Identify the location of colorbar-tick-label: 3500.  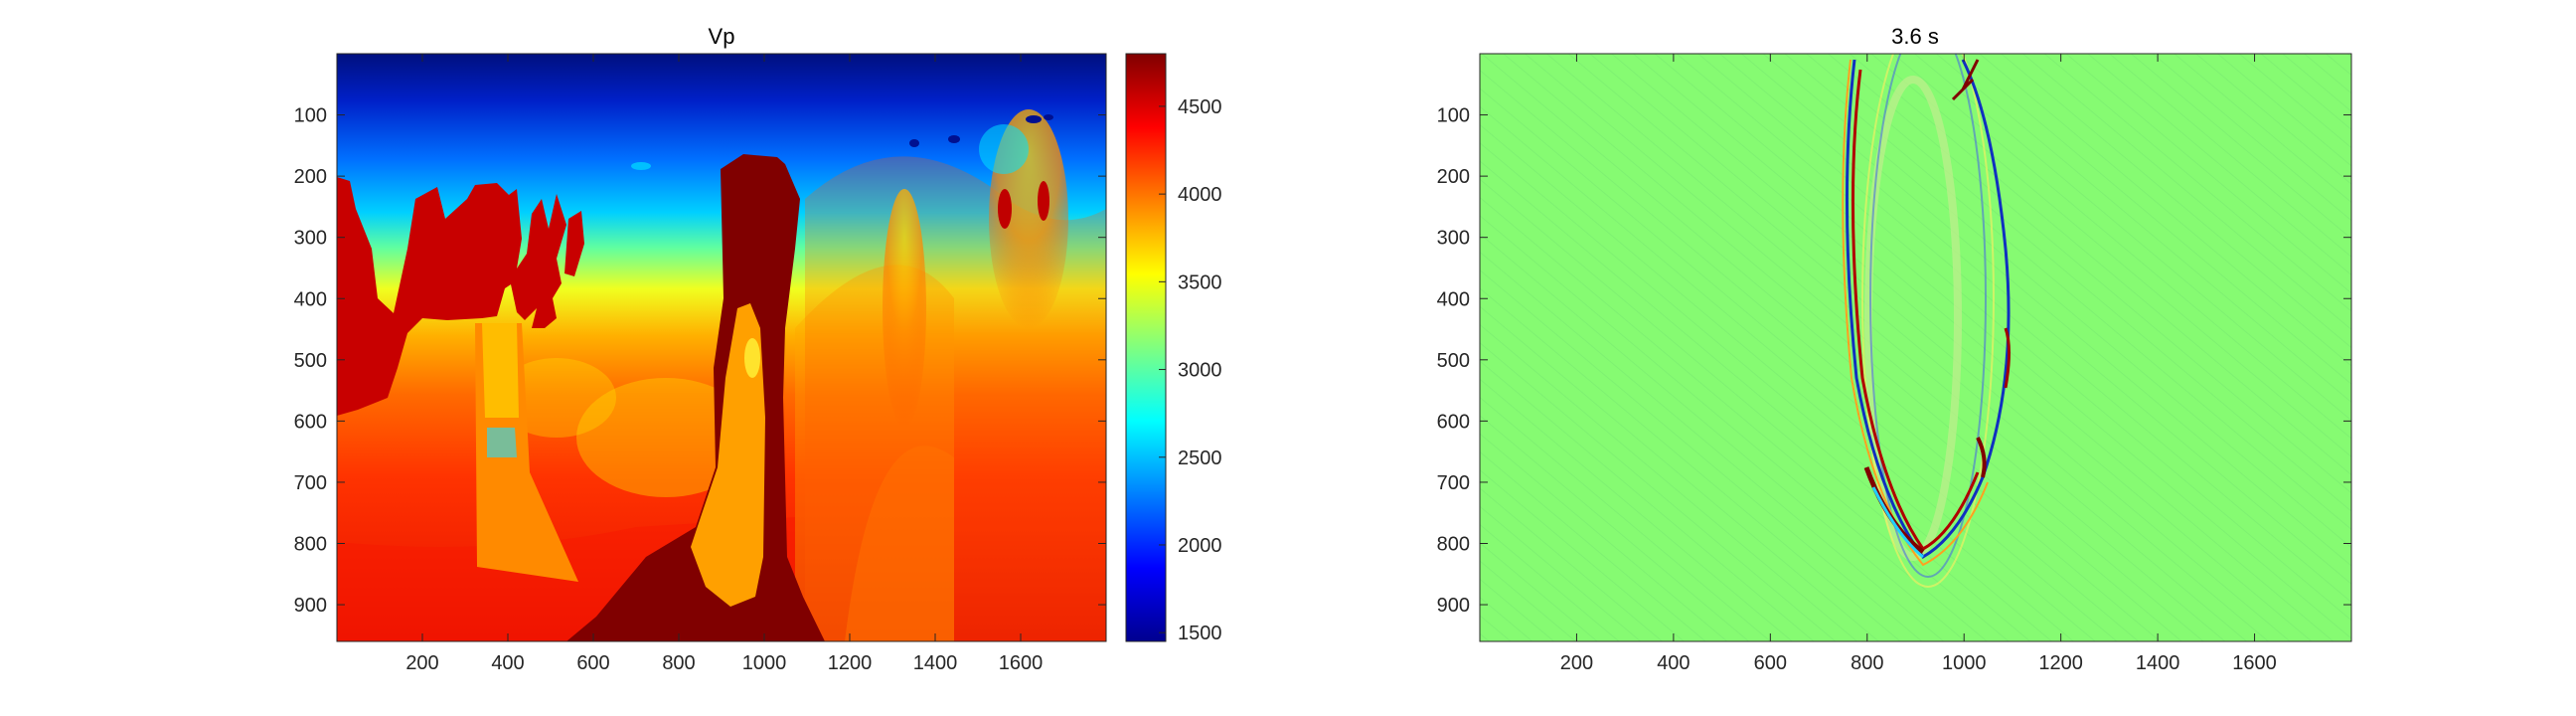
(1200, 282).